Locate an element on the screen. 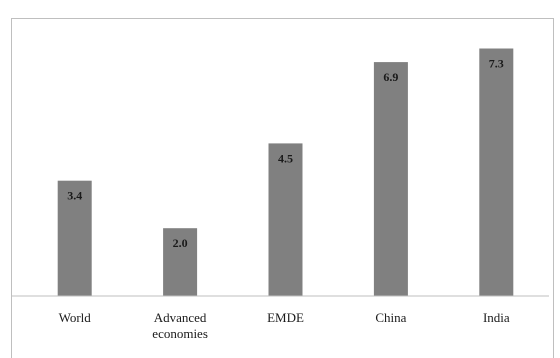 The height and width of the screenshot is (358, 560). x-tick-label: China is located at coordinates (390, 317).